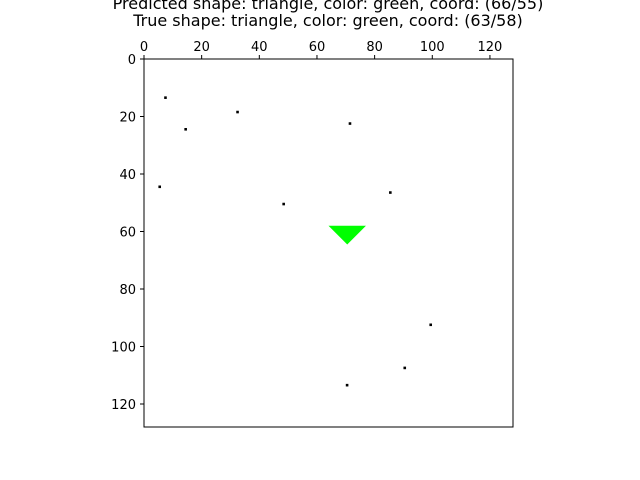  What do you see at coordinates (201, 47) in the screenshot?
I see `x-tick-label: 20` at bounding box center [201, 47].